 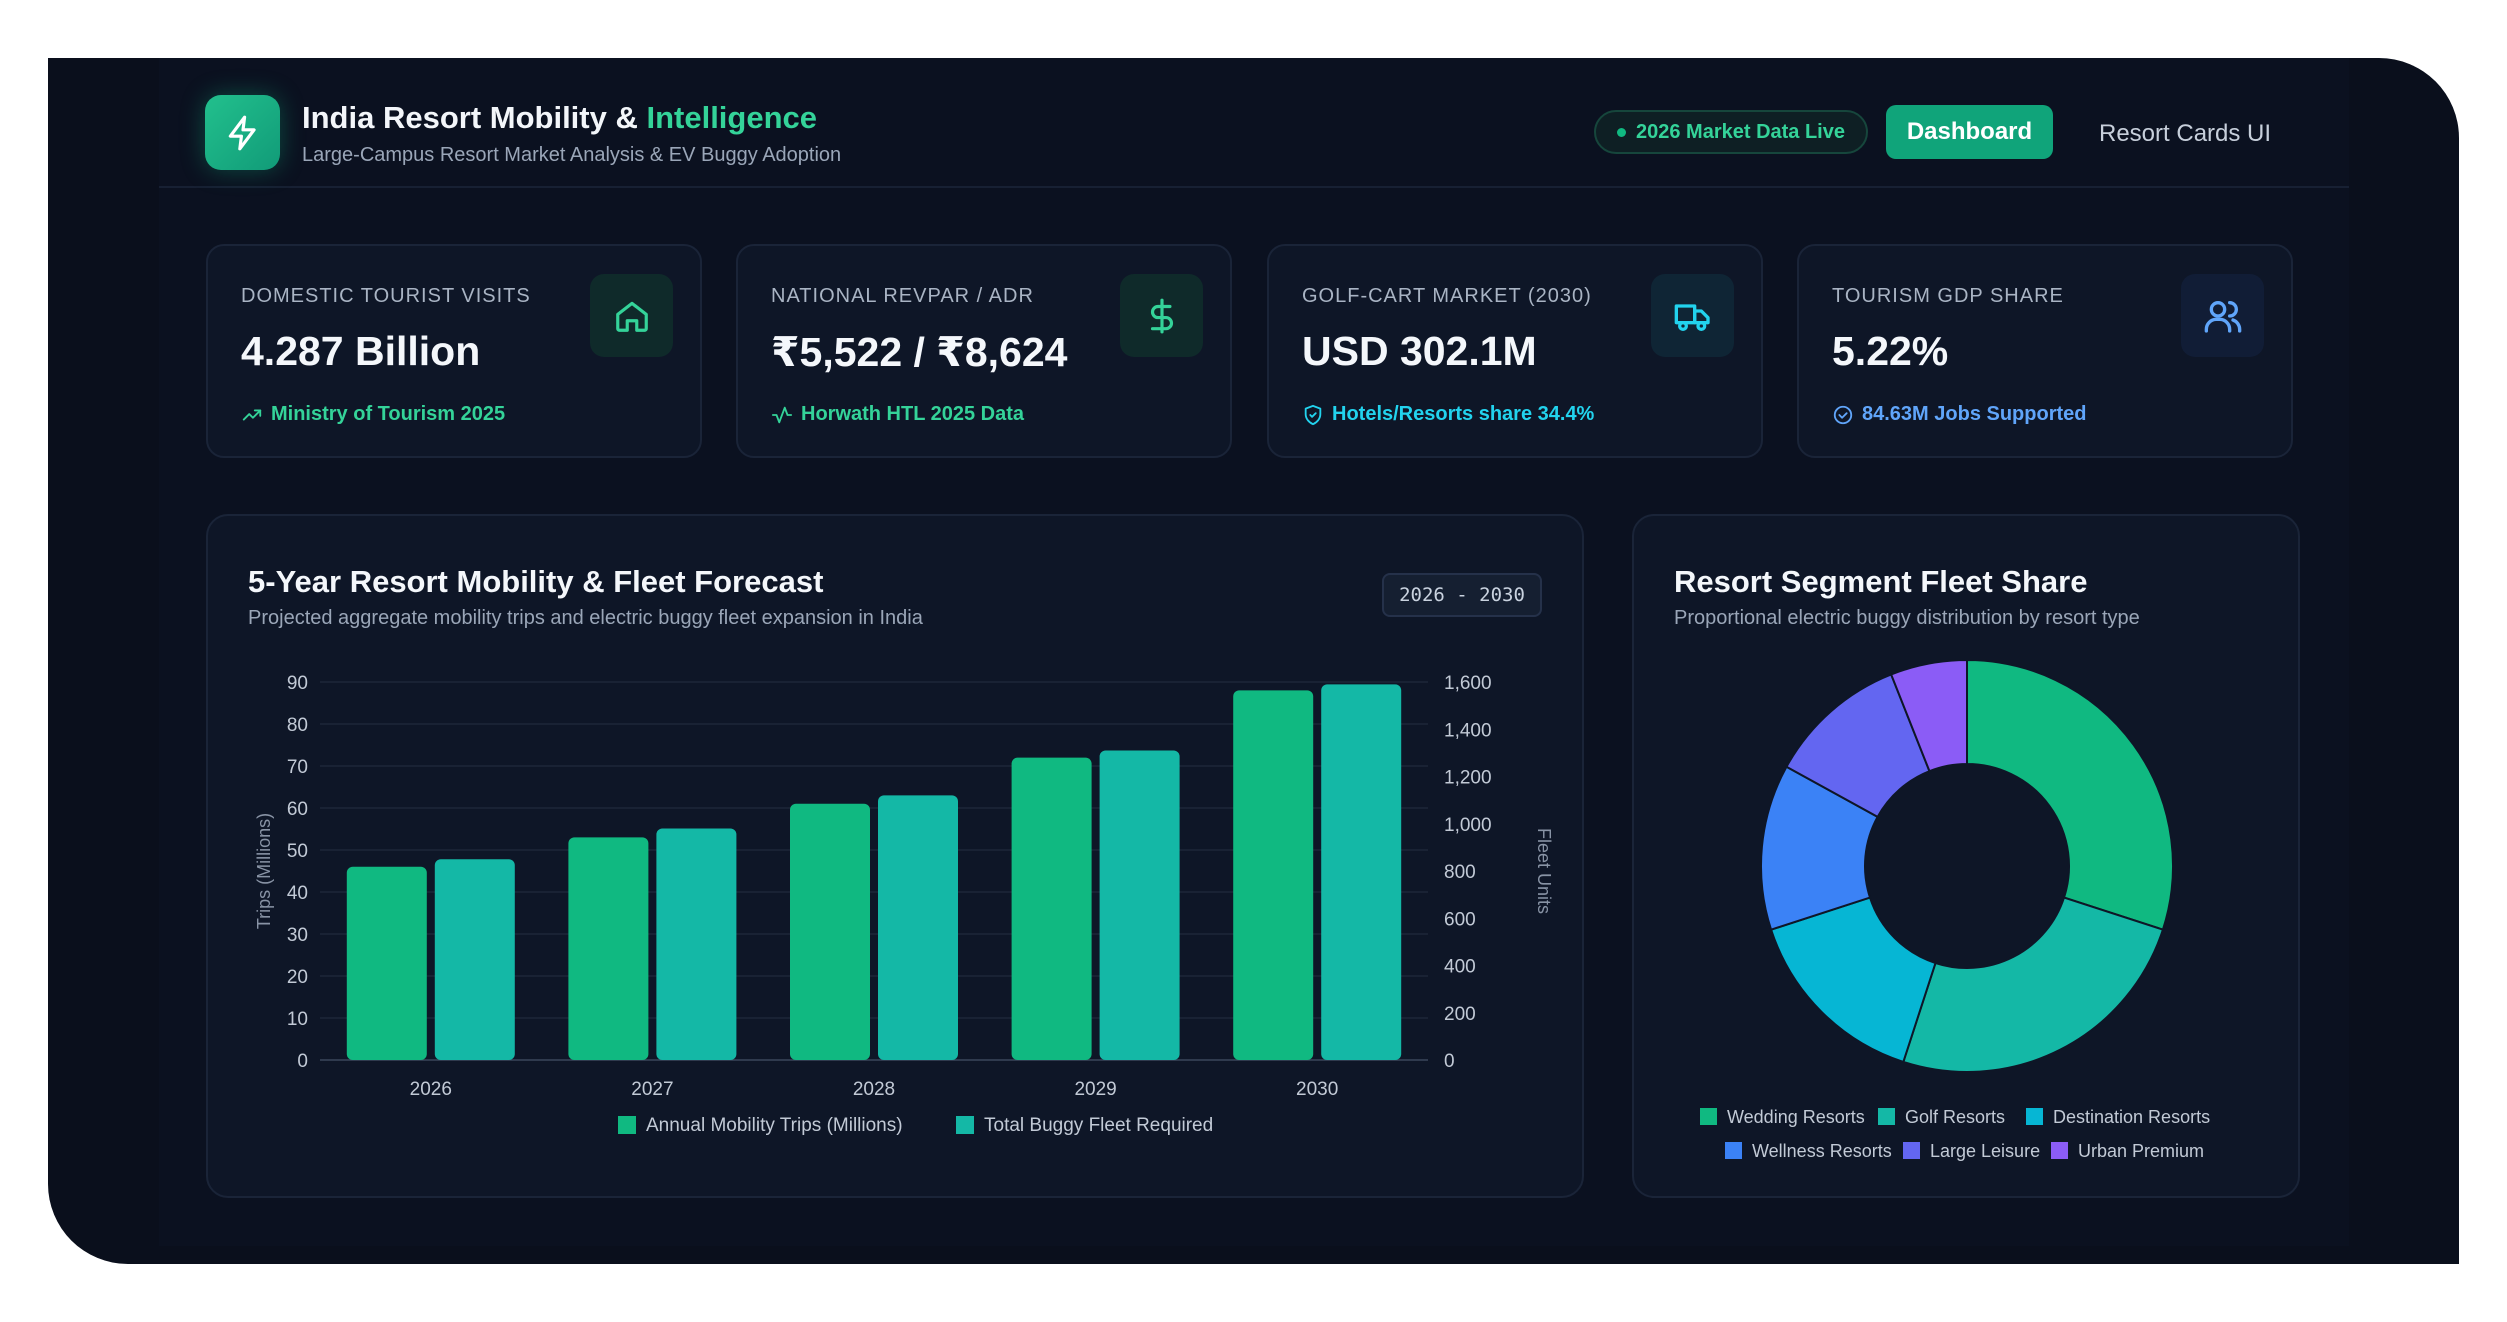 What do you see at coordinates (1890, 351) in the screenshot?
I see `kpi-value: 5.22%` at bounding box center [1890, 351].